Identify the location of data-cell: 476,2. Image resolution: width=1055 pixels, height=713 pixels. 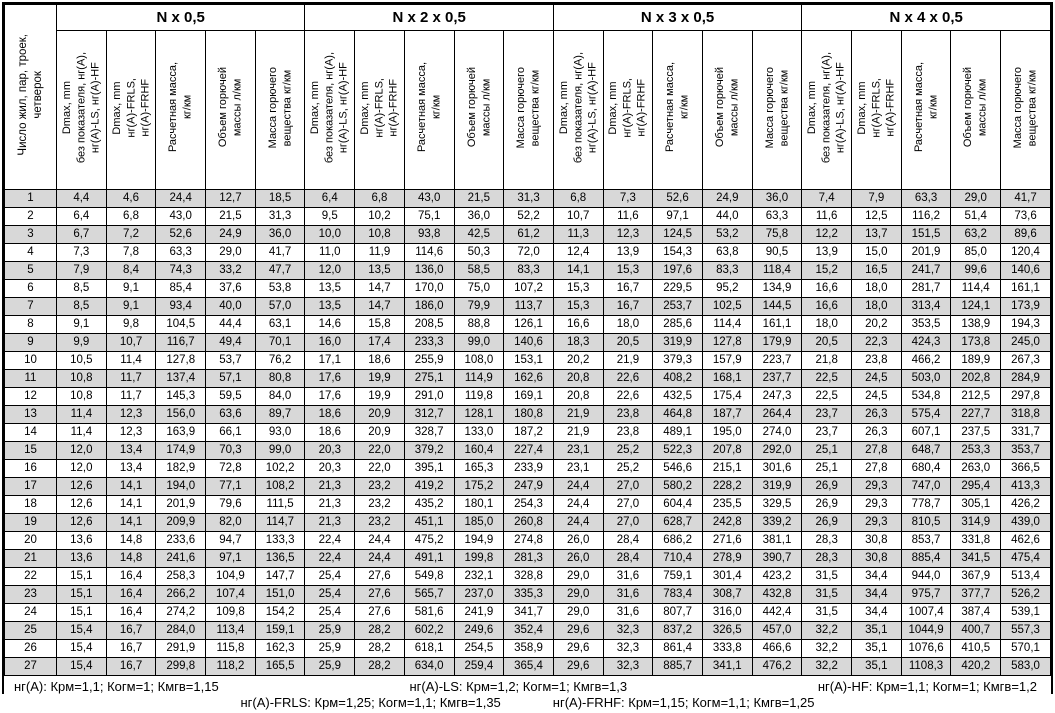
(777, 666).